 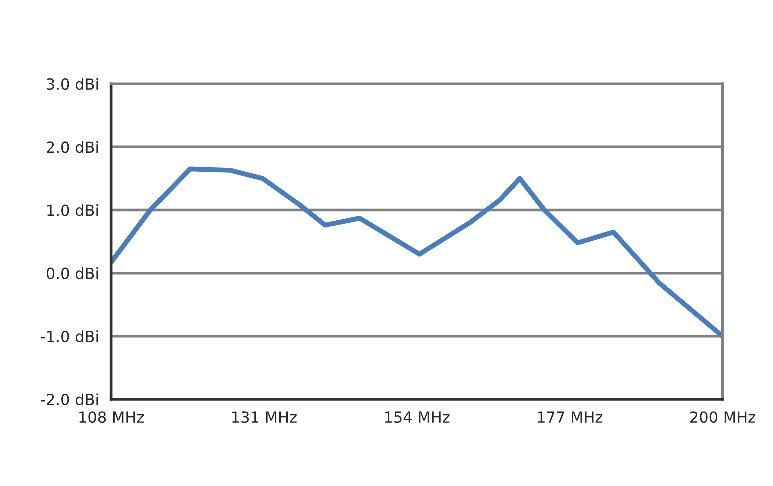 What do you see at coordinates (264, 418) in the screenshot?
I see `x-tick-label: 131 MHz` at bounding box center [264, 418].